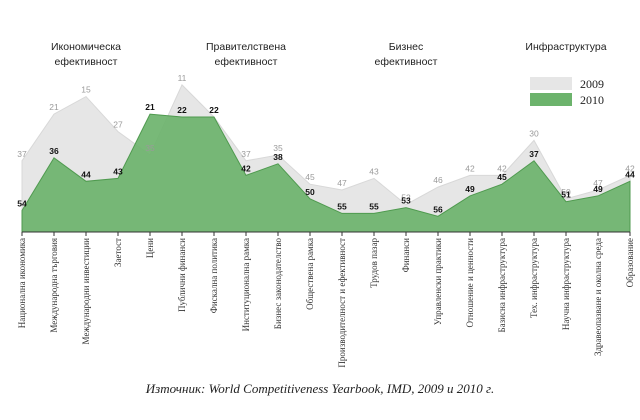 The height and width of the screenshot is (420, 640). What do you see at coordinates (246, 168) in the screenshot?
I see `value-label-2010: 42` at bounding box center [246, 168].